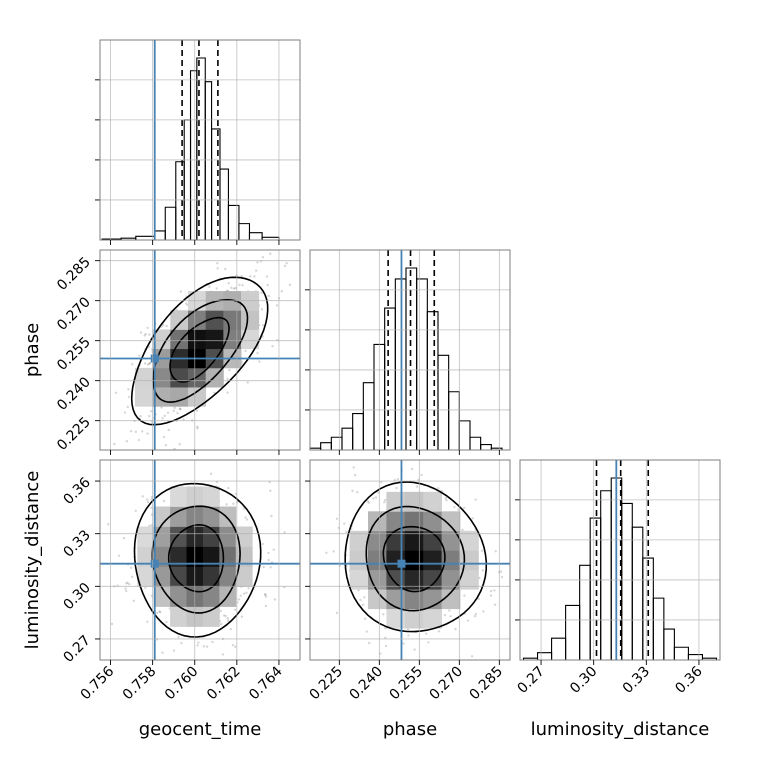 The image size is (760, 760). Describe the element at coordinates (76, 596) in the screenshot. I see `y-tick-label: 0.30` at that location.